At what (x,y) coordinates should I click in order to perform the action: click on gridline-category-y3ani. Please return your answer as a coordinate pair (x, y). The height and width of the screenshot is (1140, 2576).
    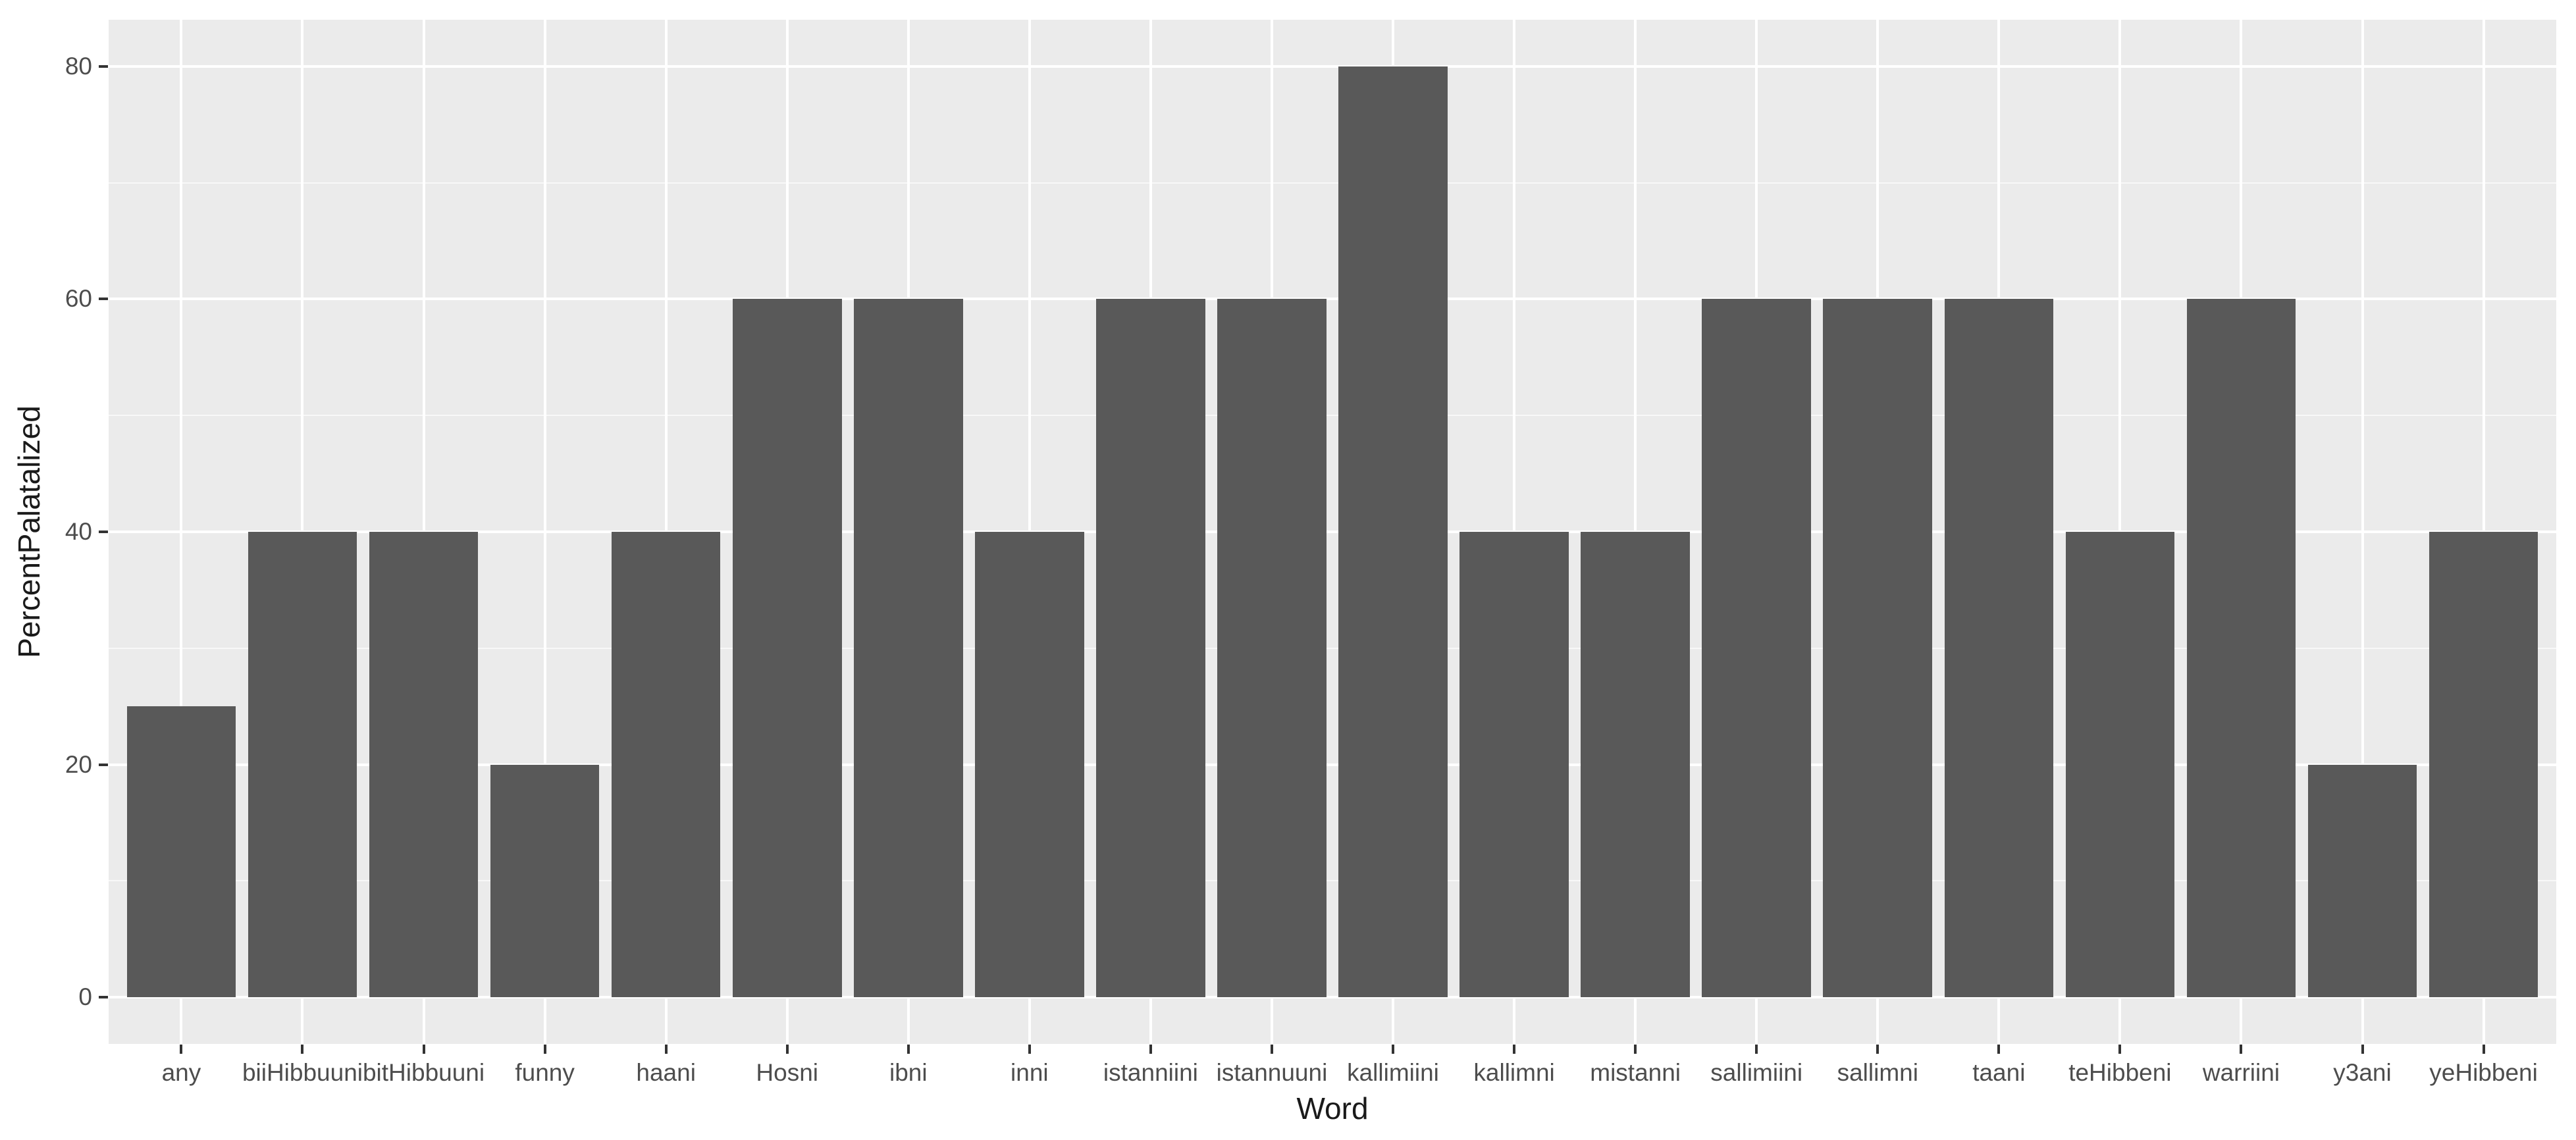
    Looking at the image, I should click on (2362, 532).